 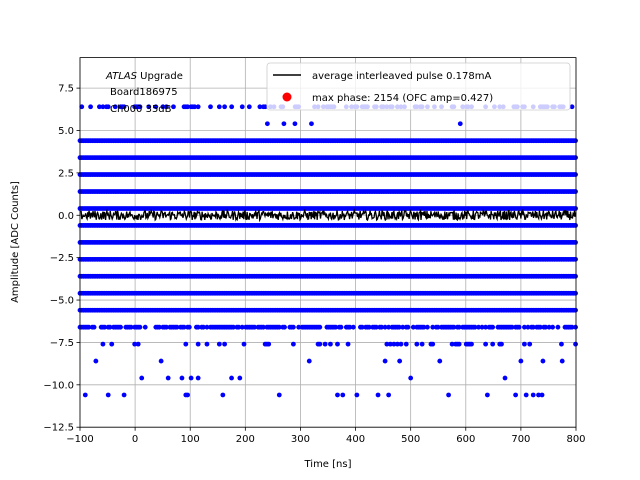 What do you see at coordinates (300, 439) in the screenshot?
I see `x-tick-label: 300` at bounding box center [300, 439].